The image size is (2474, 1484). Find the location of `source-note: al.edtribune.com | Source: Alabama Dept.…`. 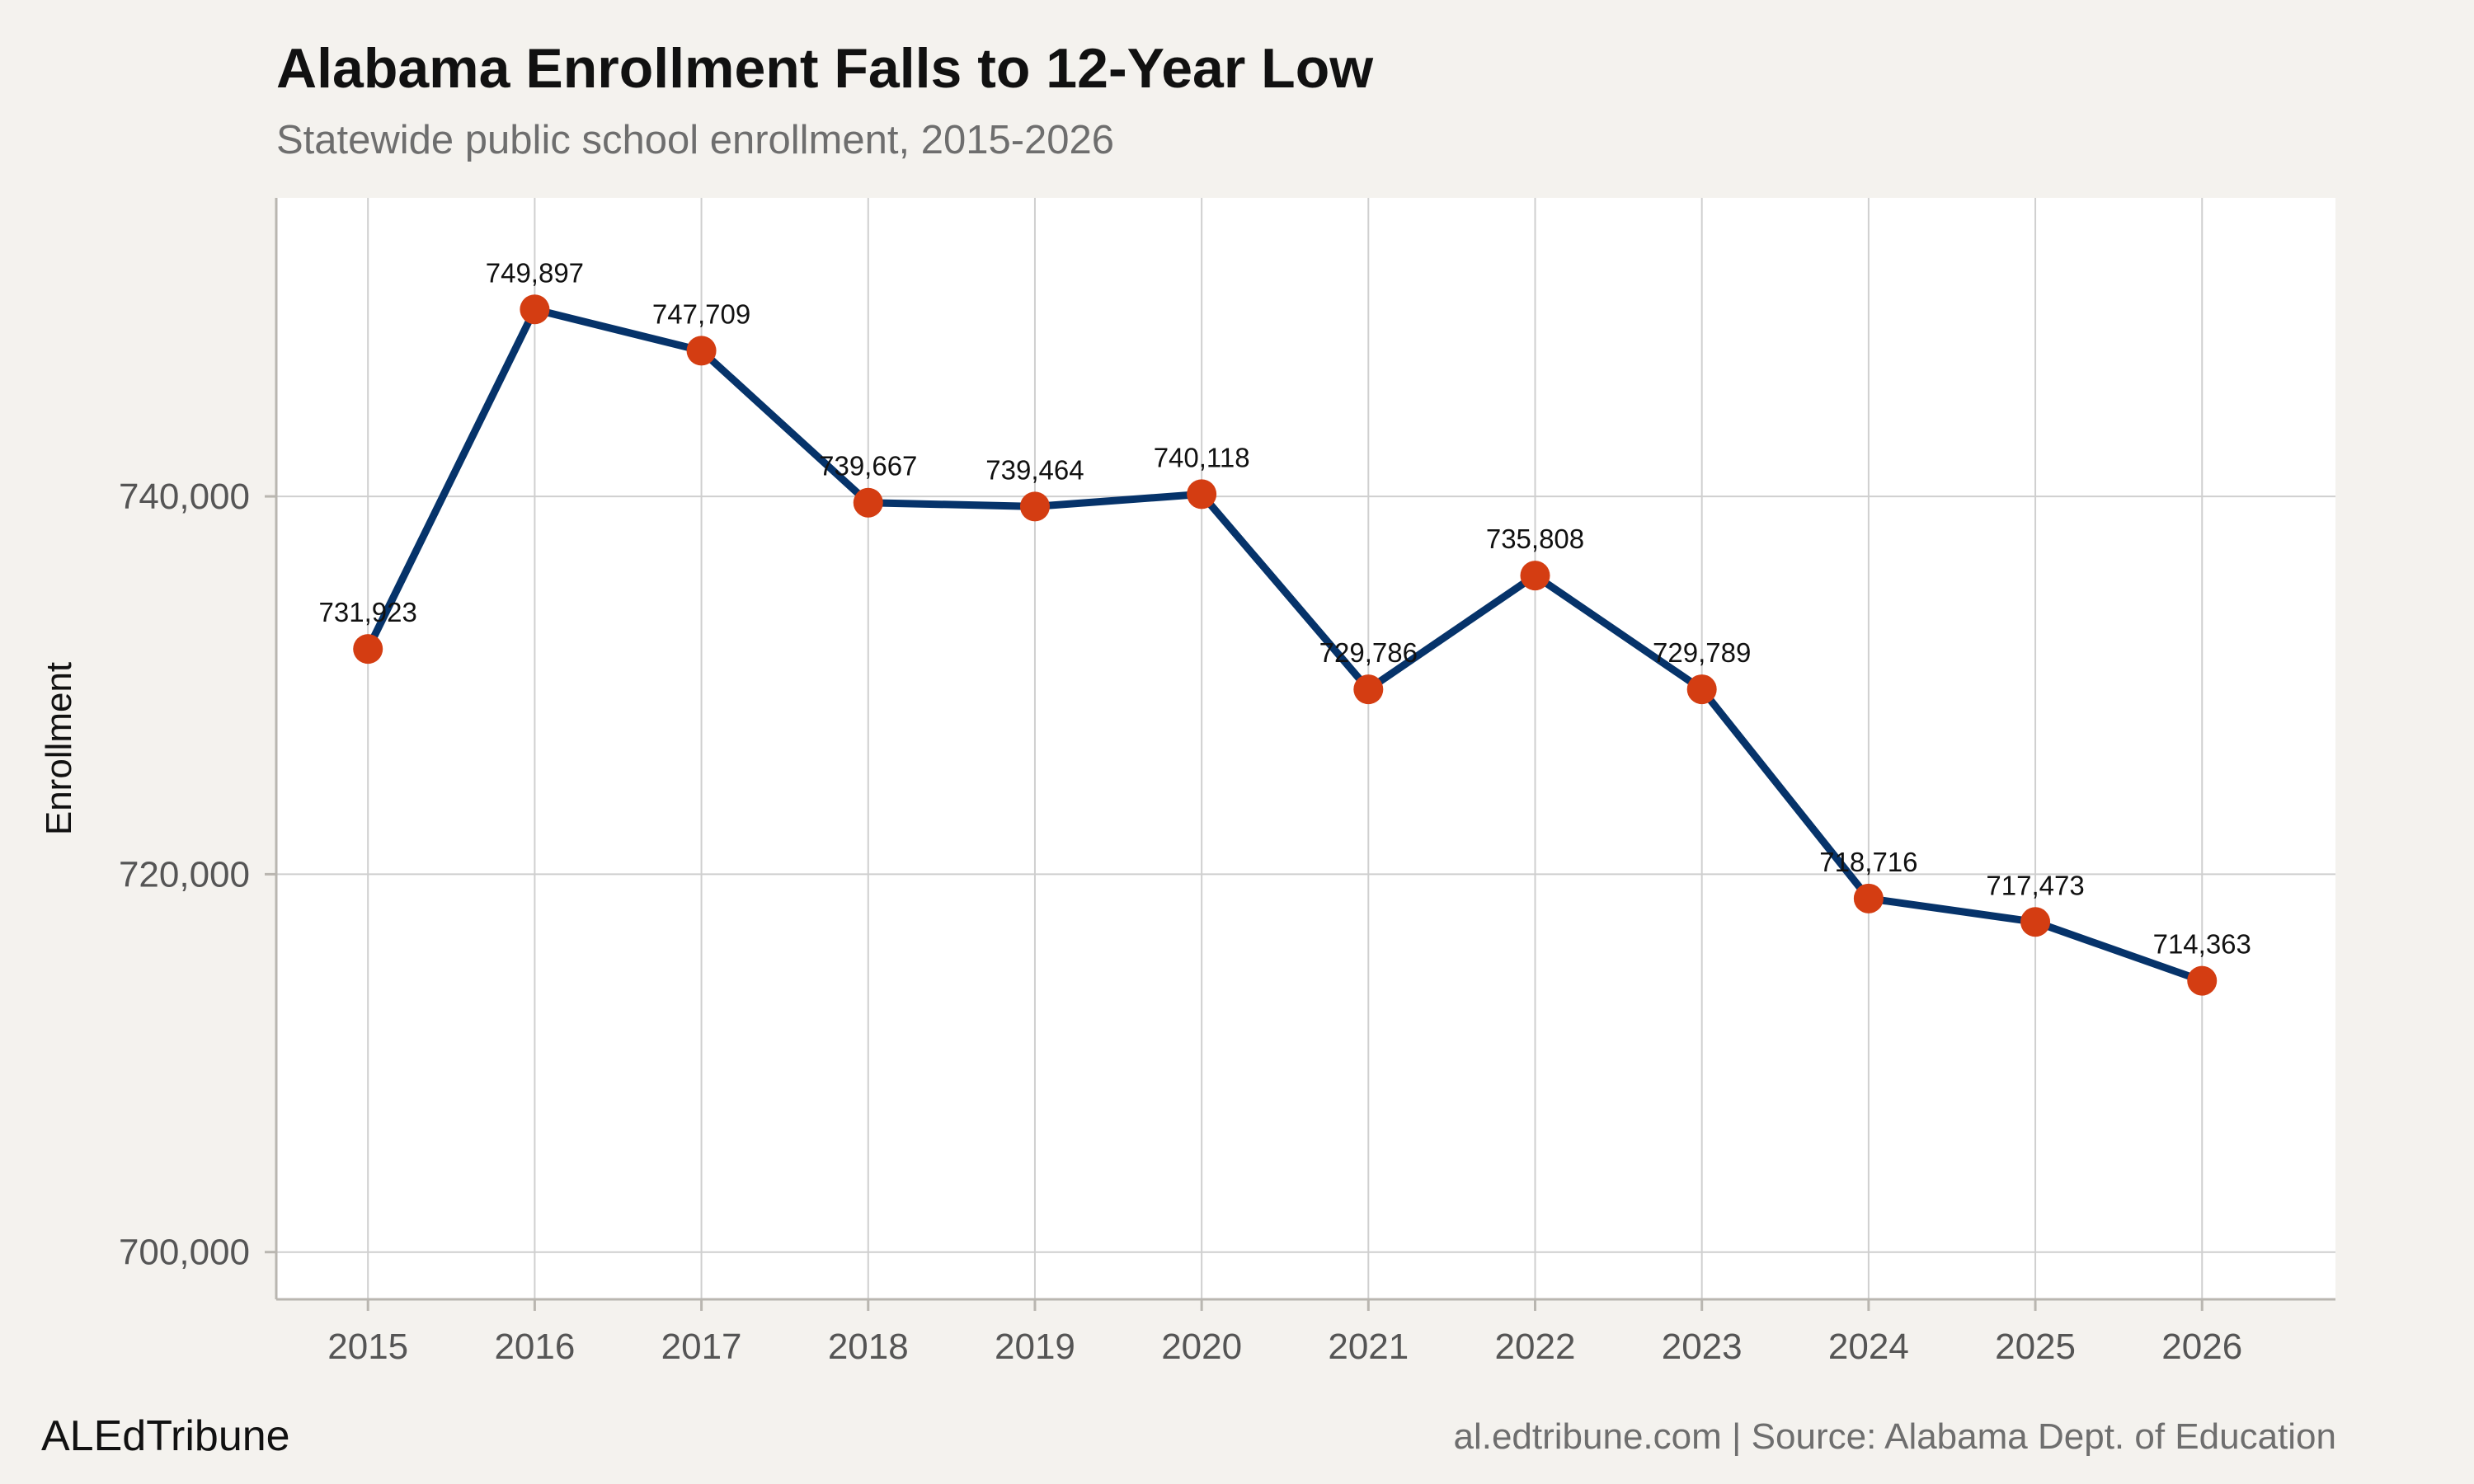

source-note: al.edtribune.com | Source: Alabama Dept.… is located at coordinates (1894, 1436).